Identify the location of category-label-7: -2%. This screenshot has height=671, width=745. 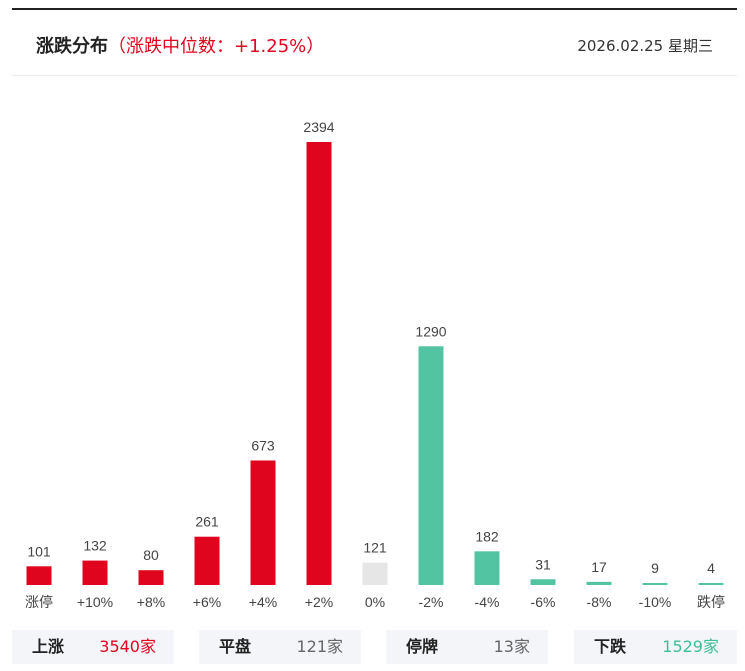
(431, 602).